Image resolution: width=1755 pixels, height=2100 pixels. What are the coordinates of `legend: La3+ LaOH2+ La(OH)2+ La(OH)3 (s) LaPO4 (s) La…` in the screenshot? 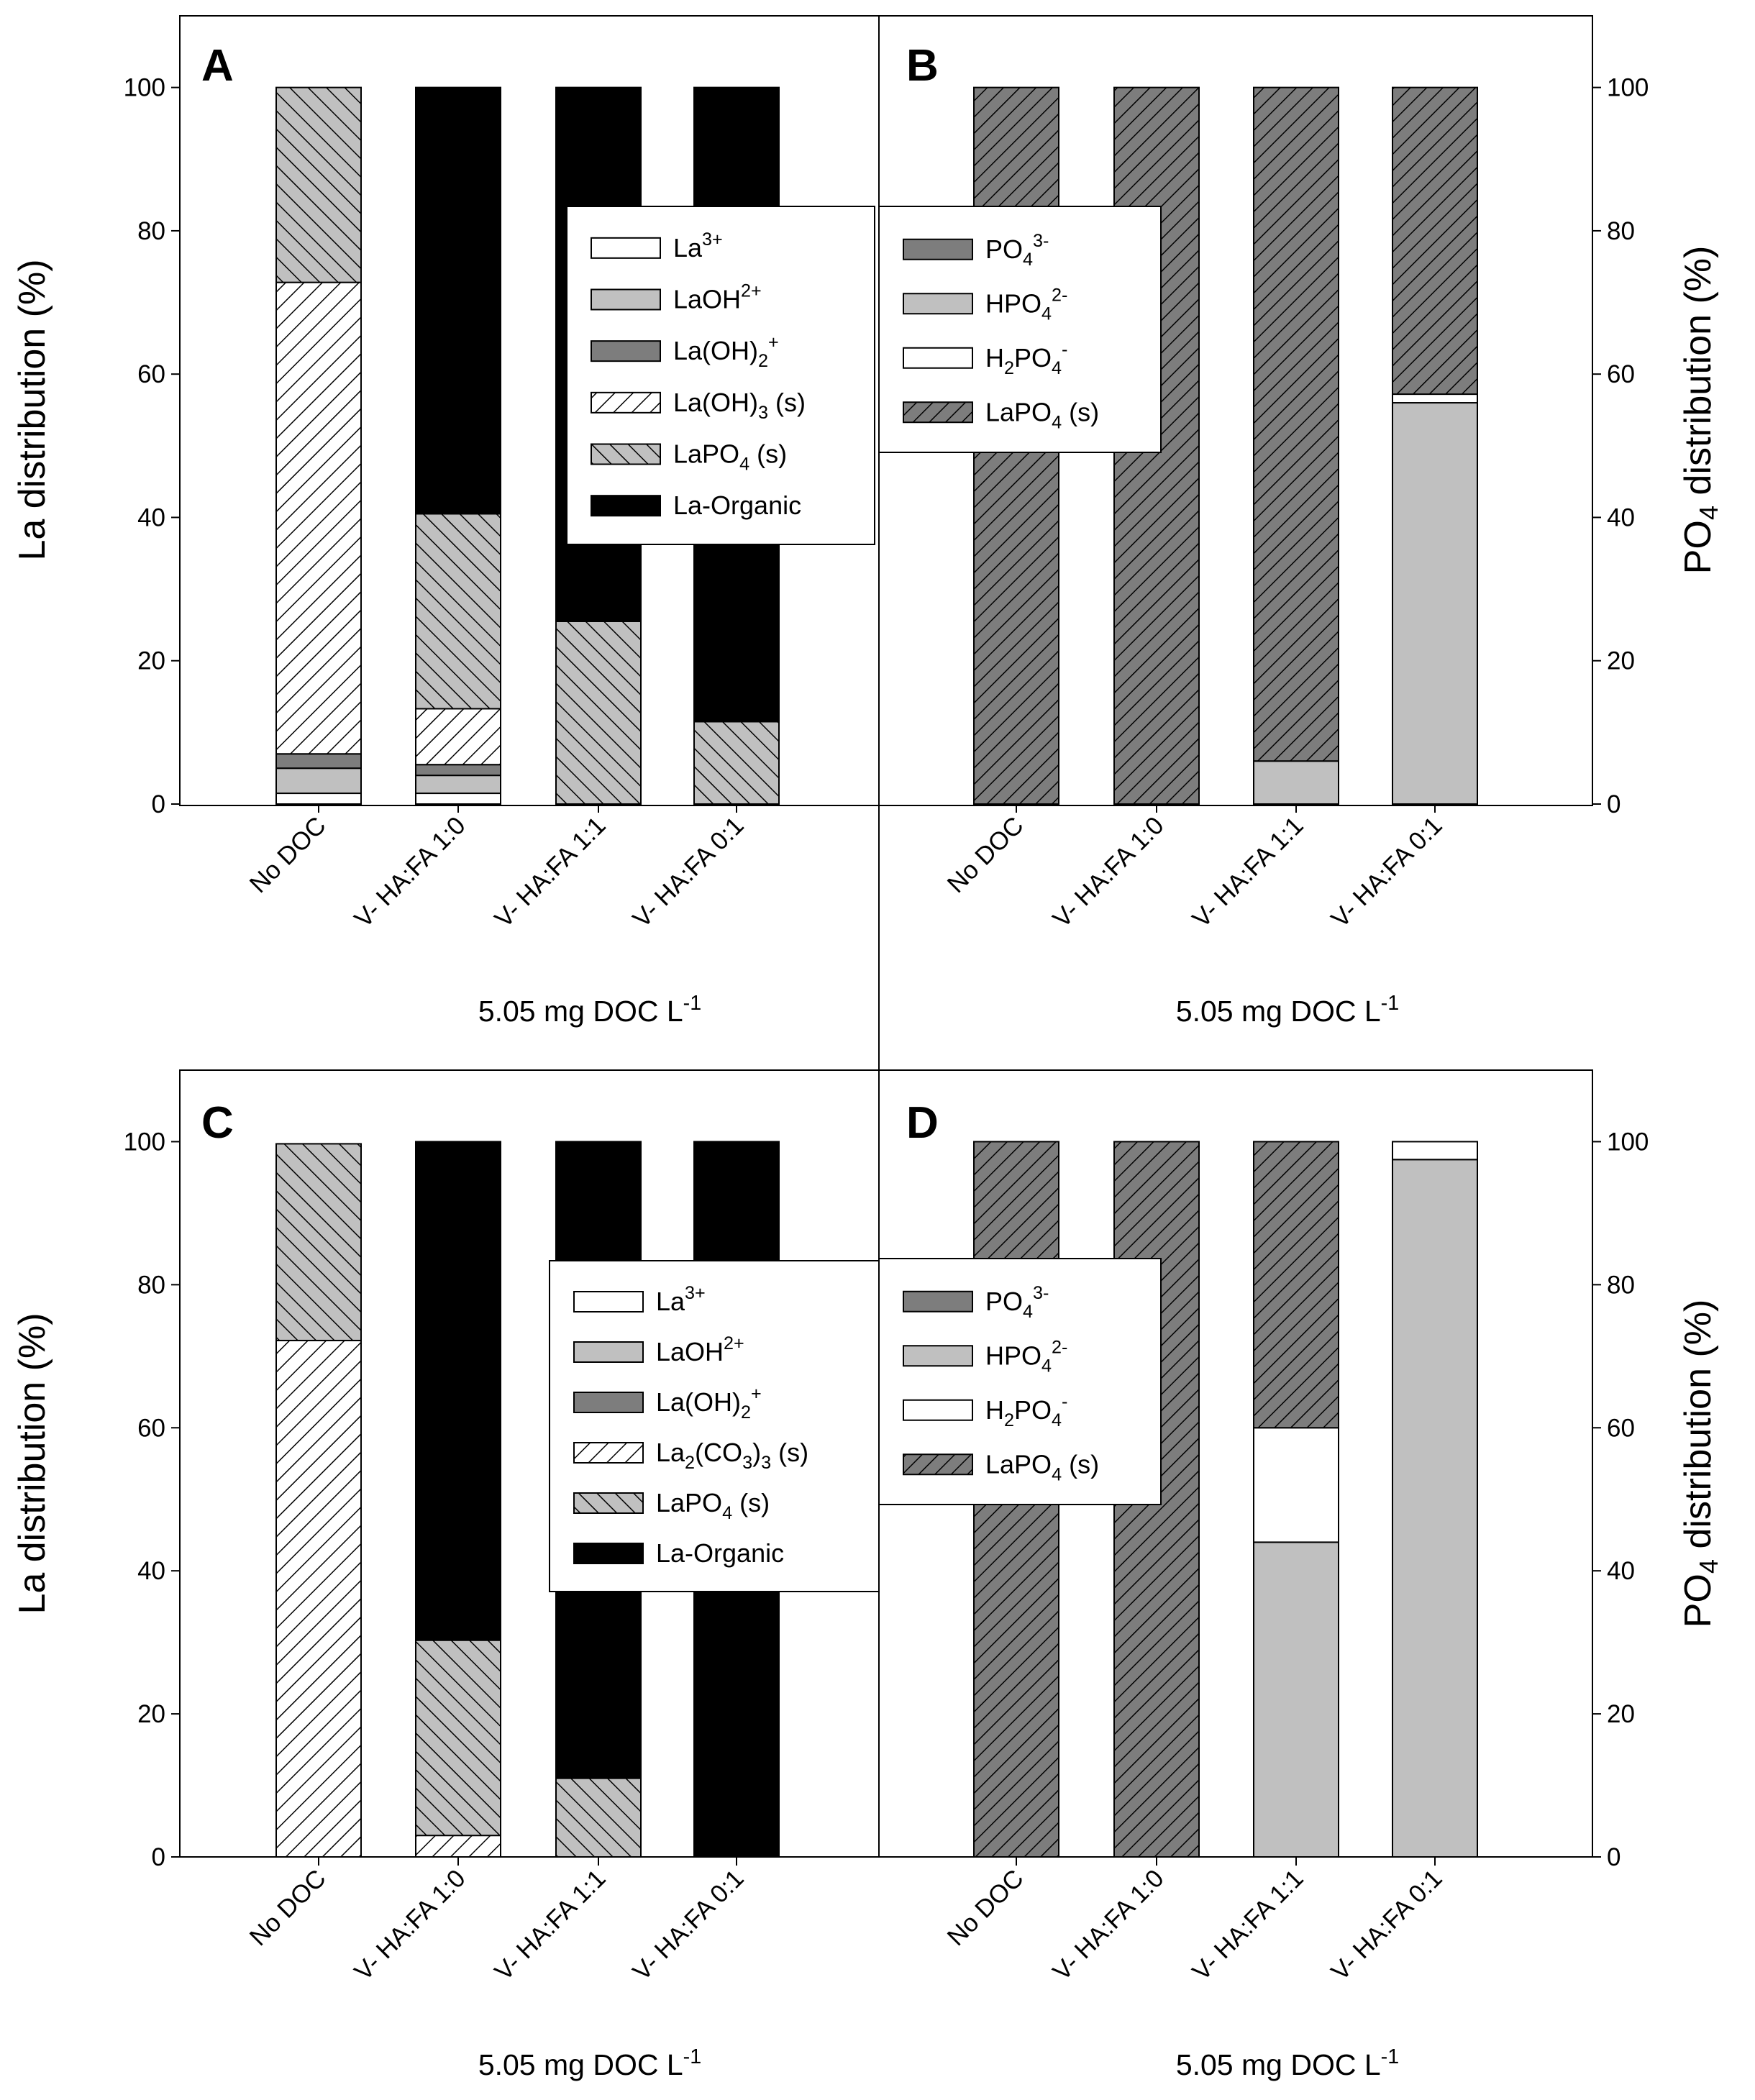 It's located at (721, 375).